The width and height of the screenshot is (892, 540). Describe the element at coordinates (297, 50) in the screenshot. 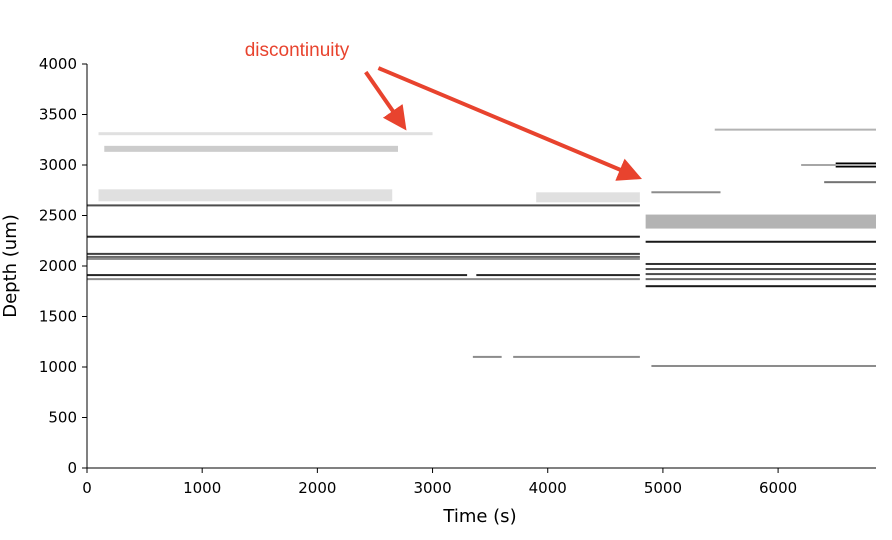

I see `annotation-text: discontinuity` at that location.